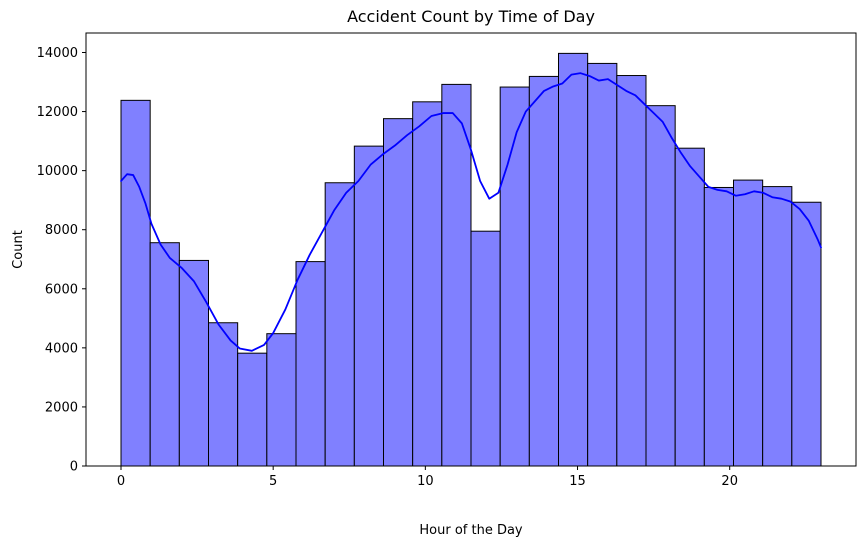 The height and width of the screenshot is (547, 868). What do you see at coordinates (61, 260) in the screenshot?
I see `y-axis-ticks: 0 2000 4000 6000 8000 10000 12000 14000` at bounding box center [61, 260].